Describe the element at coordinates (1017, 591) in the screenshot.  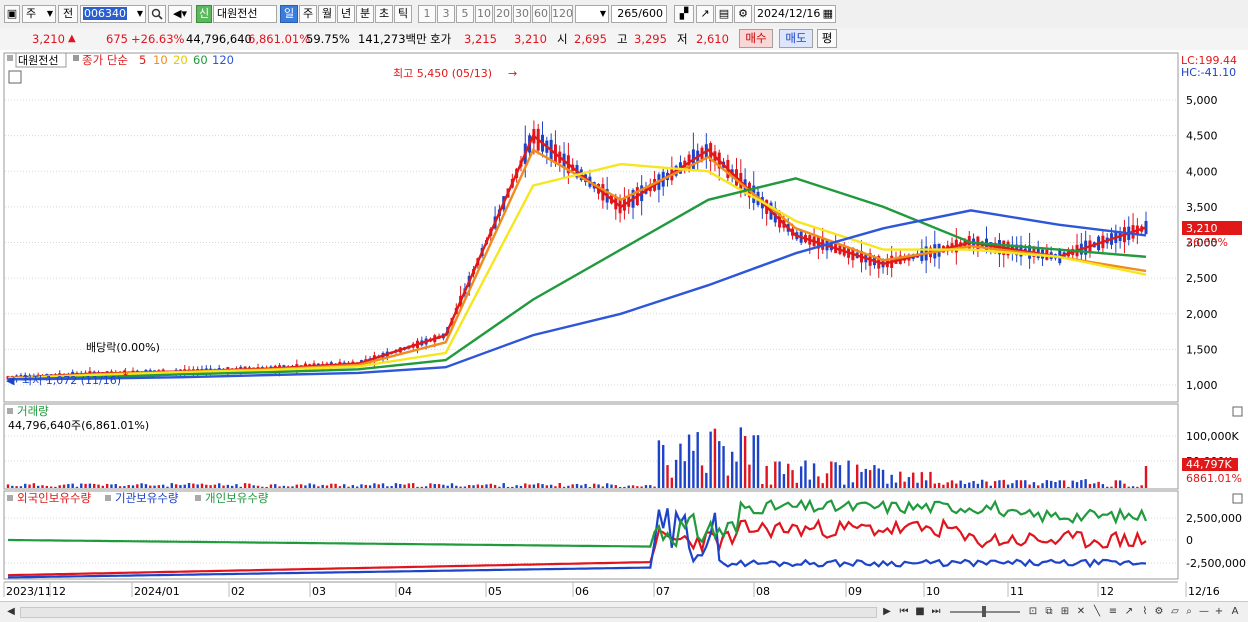
I see `x-axis-label: 11` at that location.